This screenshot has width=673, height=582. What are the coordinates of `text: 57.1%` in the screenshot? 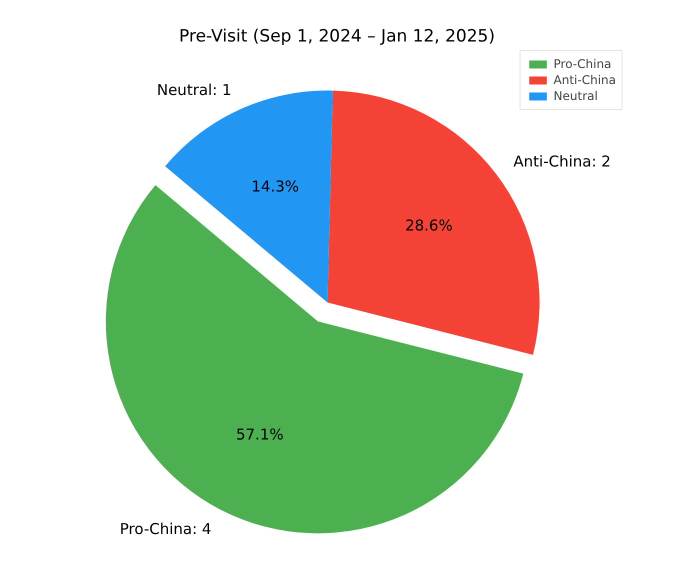 It's located at (260, 435).